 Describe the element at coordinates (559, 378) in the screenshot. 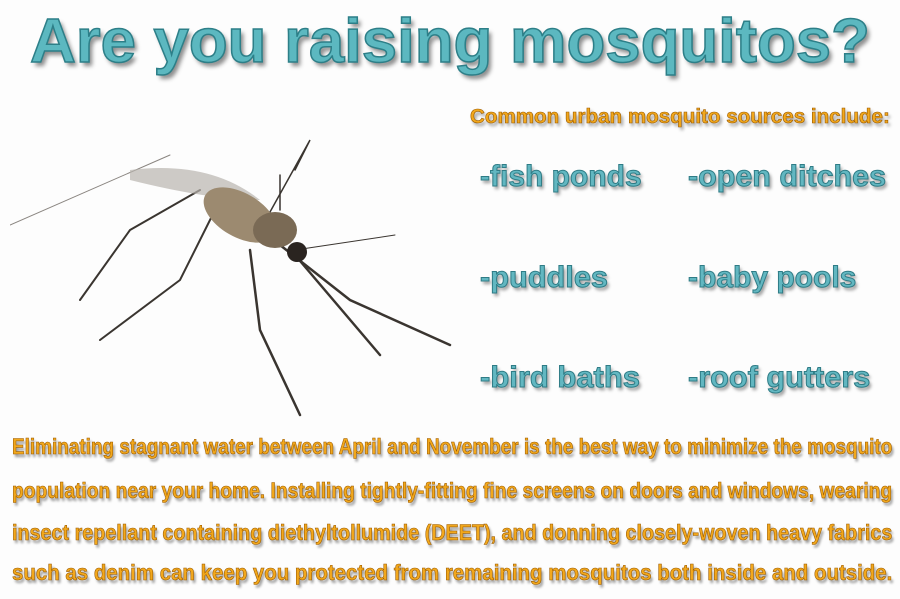

I see `source-item: -bird baths` at that location.